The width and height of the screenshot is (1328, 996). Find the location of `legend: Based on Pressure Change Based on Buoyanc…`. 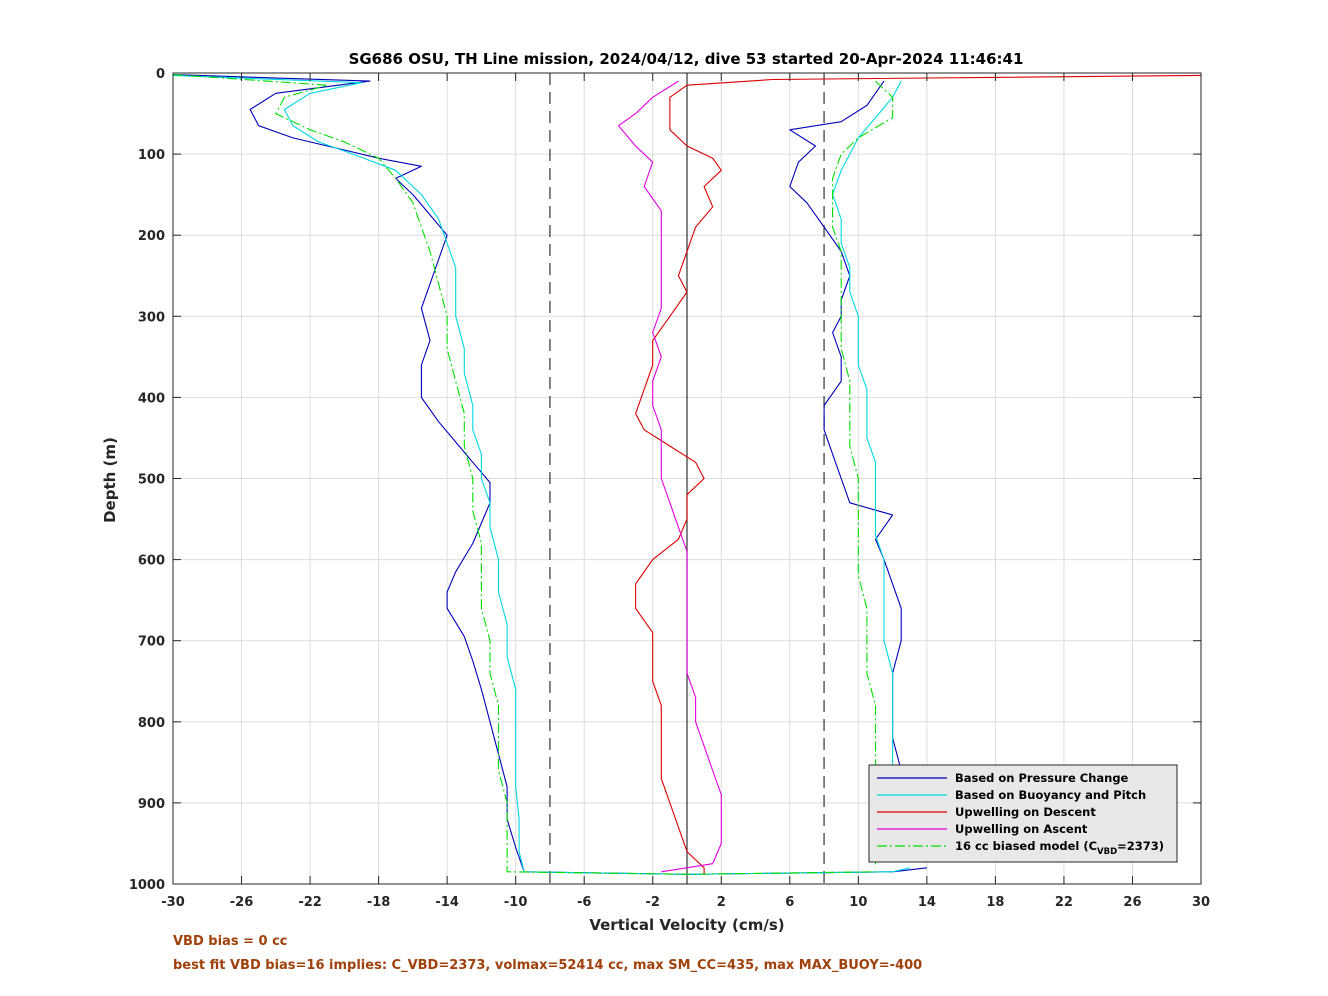

legend: Based on Pressure Change Based on Buoyanc… is located at coordinates (1023, 813).